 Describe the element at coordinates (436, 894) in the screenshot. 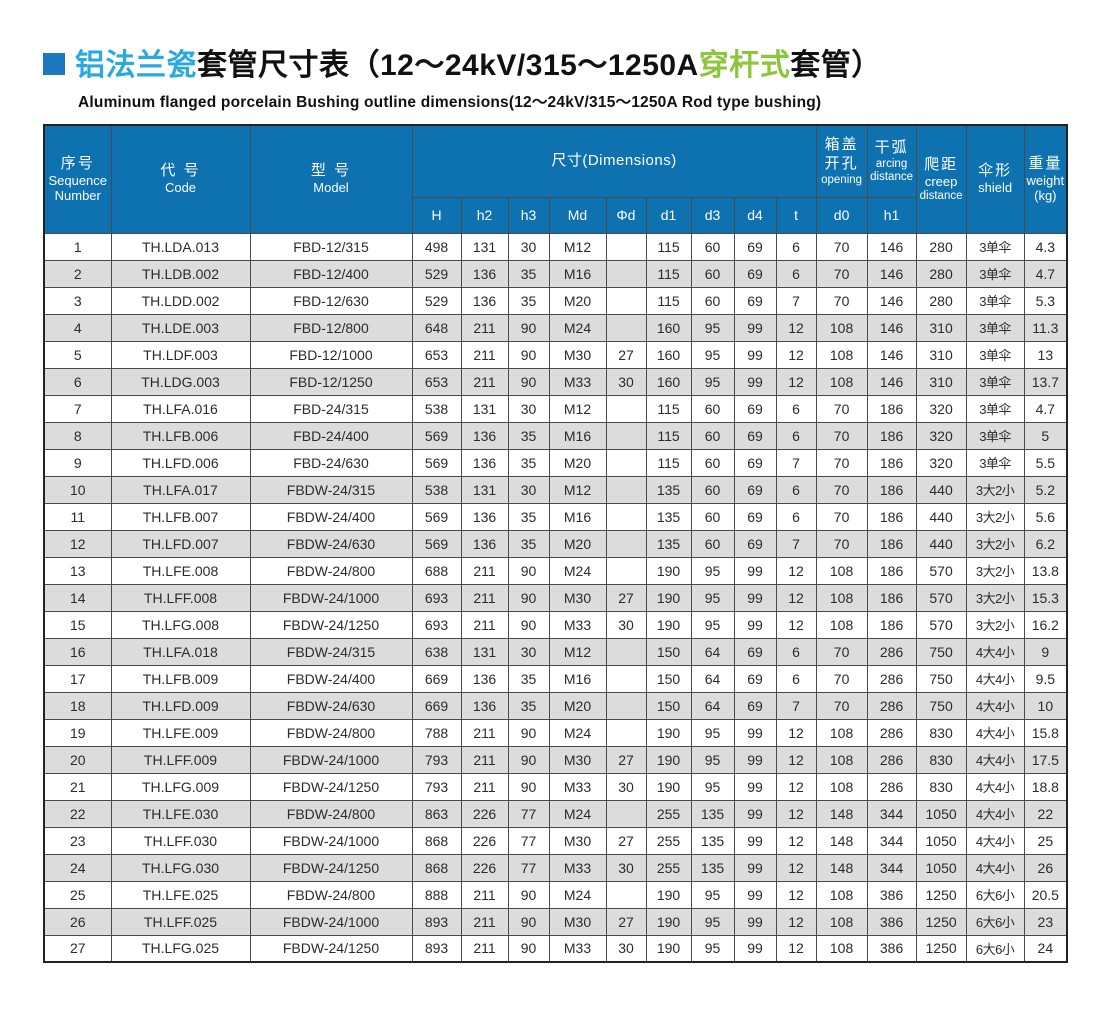

I see `table-cell: 888` at that location.